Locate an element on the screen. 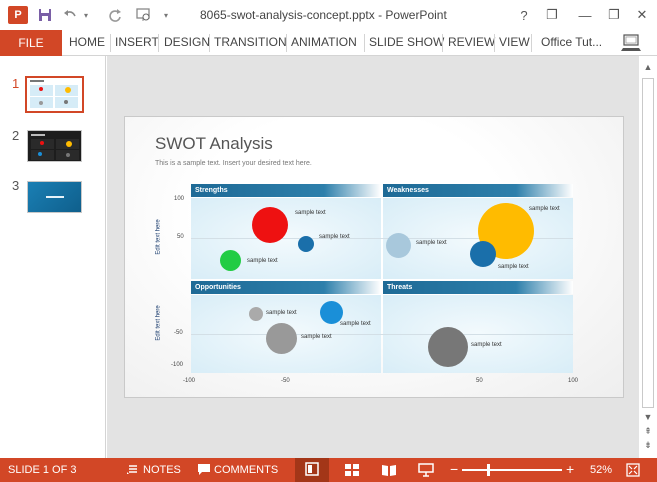  help-button: ? is located at coordinates (524, 15).